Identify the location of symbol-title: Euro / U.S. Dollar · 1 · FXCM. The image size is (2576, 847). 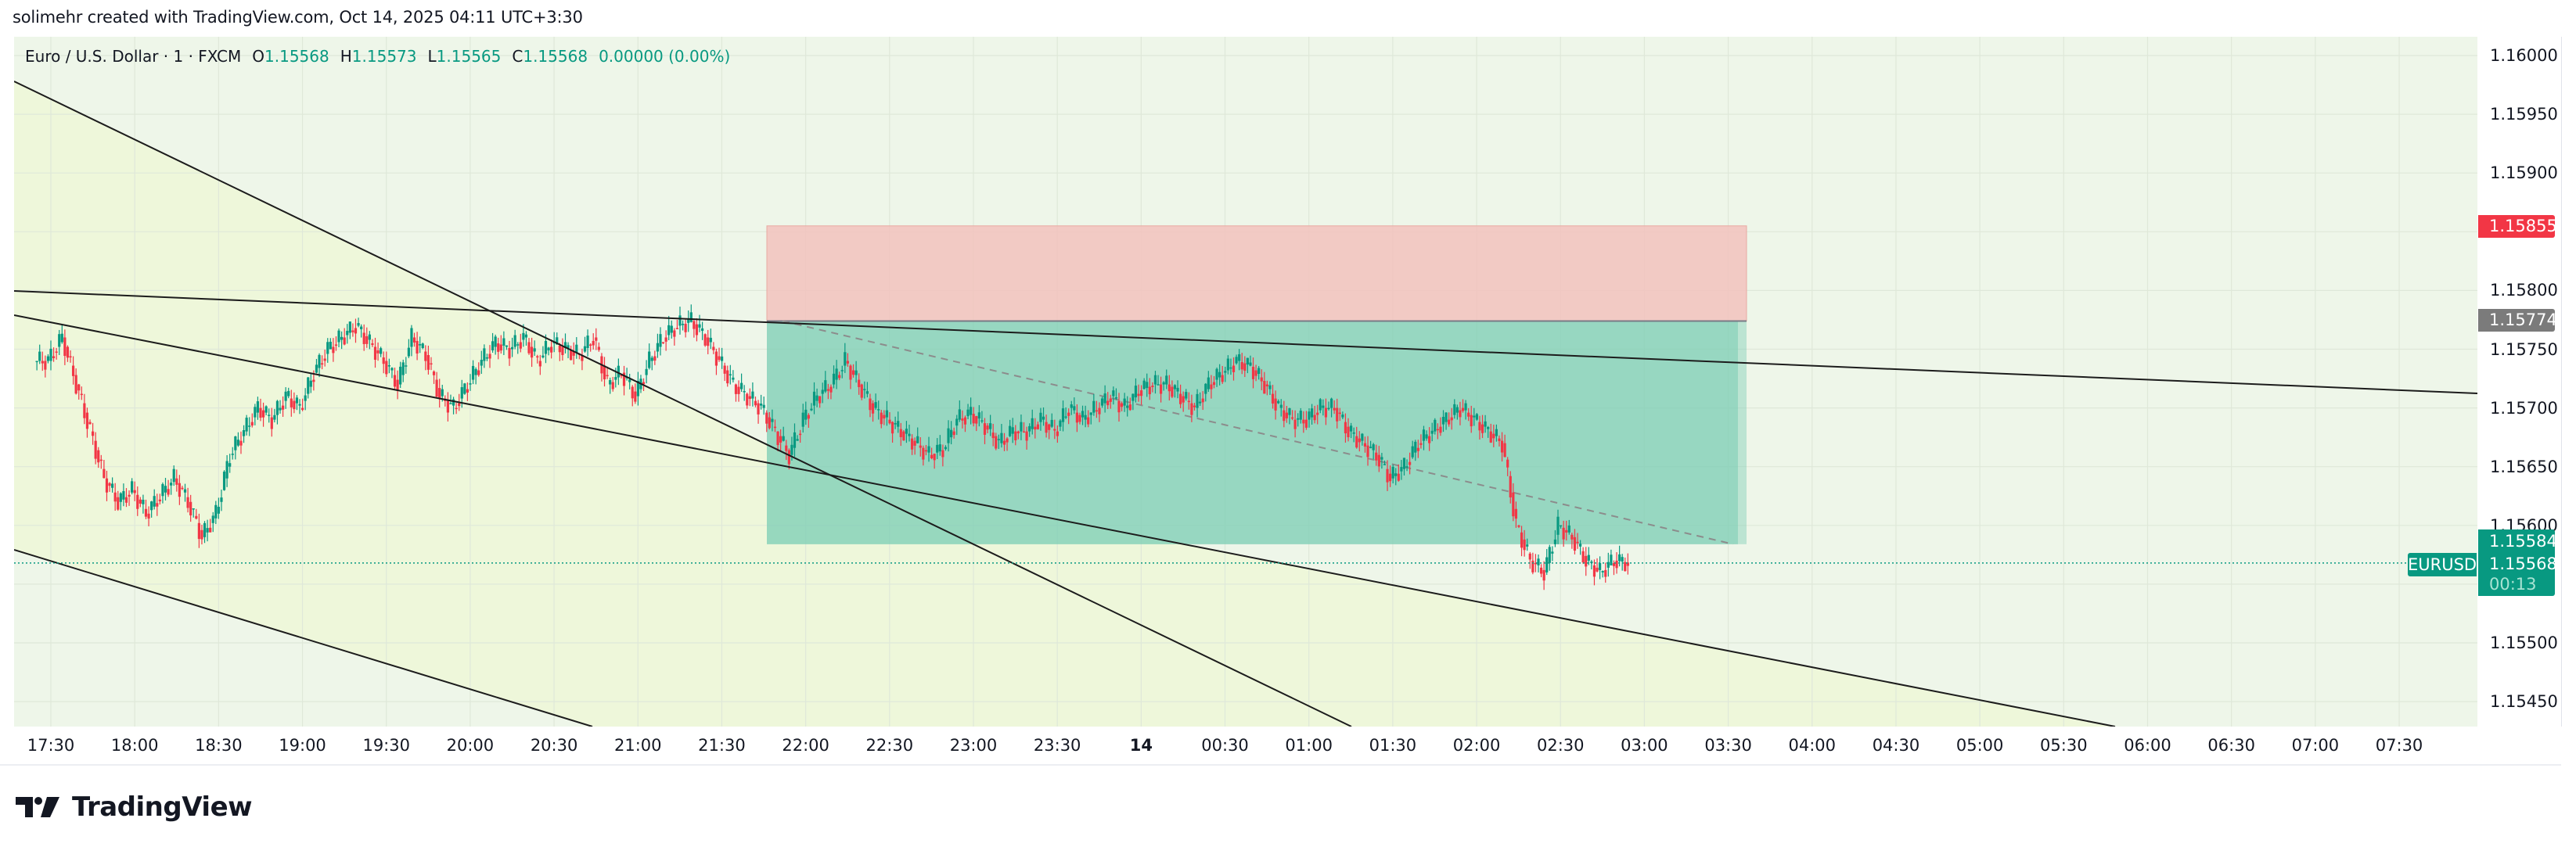
(134, 56).